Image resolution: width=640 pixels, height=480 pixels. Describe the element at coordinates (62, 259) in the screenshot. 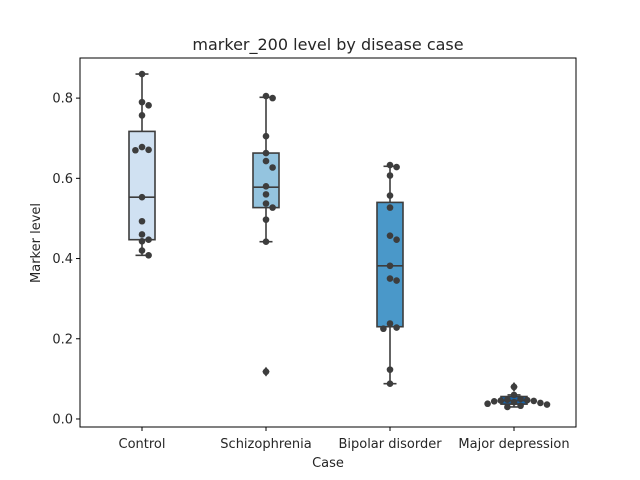

I see `y-tick-label: 0.4` at that location.